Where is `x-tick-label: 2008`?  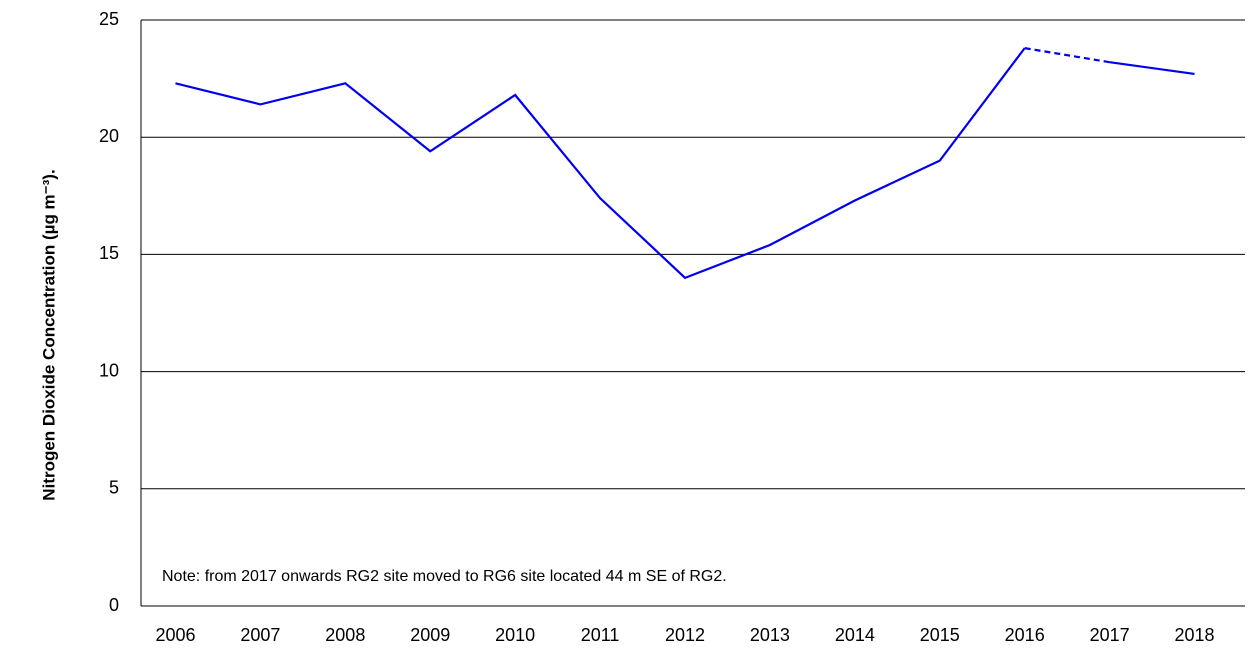
x-tick-label: 2008 is located at coordinates (345, 635).